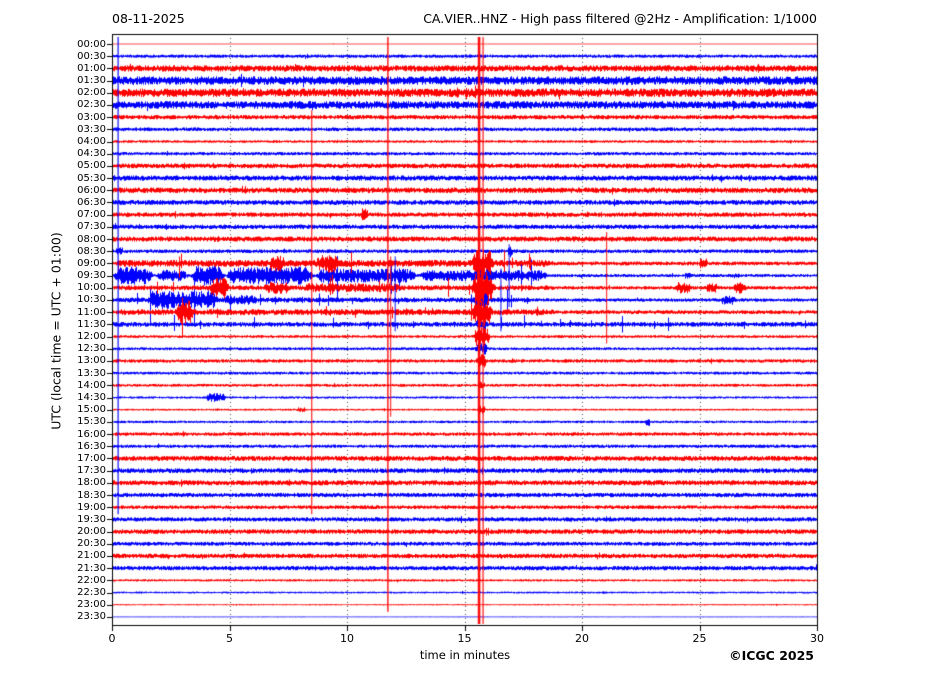  I want to click on y-tick-label: 01:00, so click(91, 68).